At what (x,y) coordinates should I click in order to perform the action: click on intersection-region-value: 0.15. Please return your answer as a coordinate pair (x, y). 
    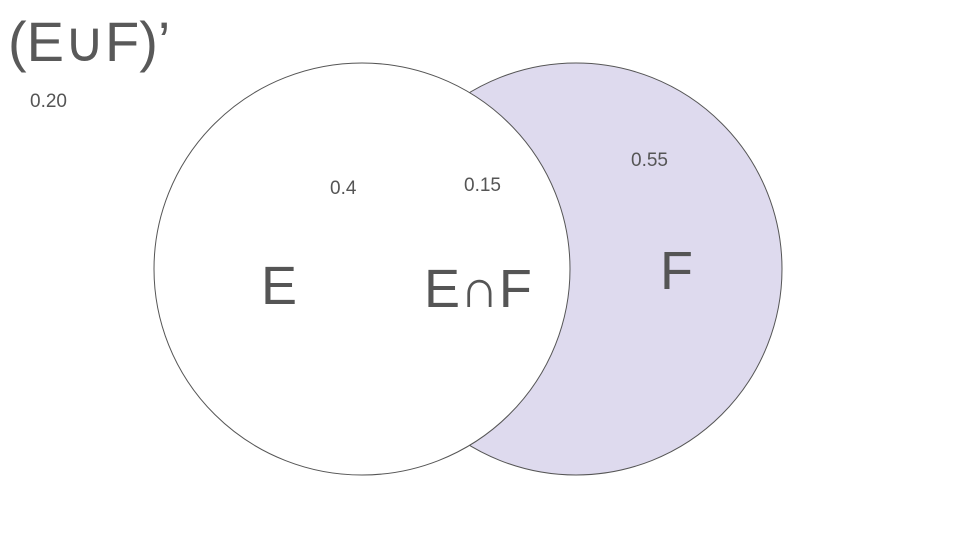
    Looking at the image, I should click on (482, 185).